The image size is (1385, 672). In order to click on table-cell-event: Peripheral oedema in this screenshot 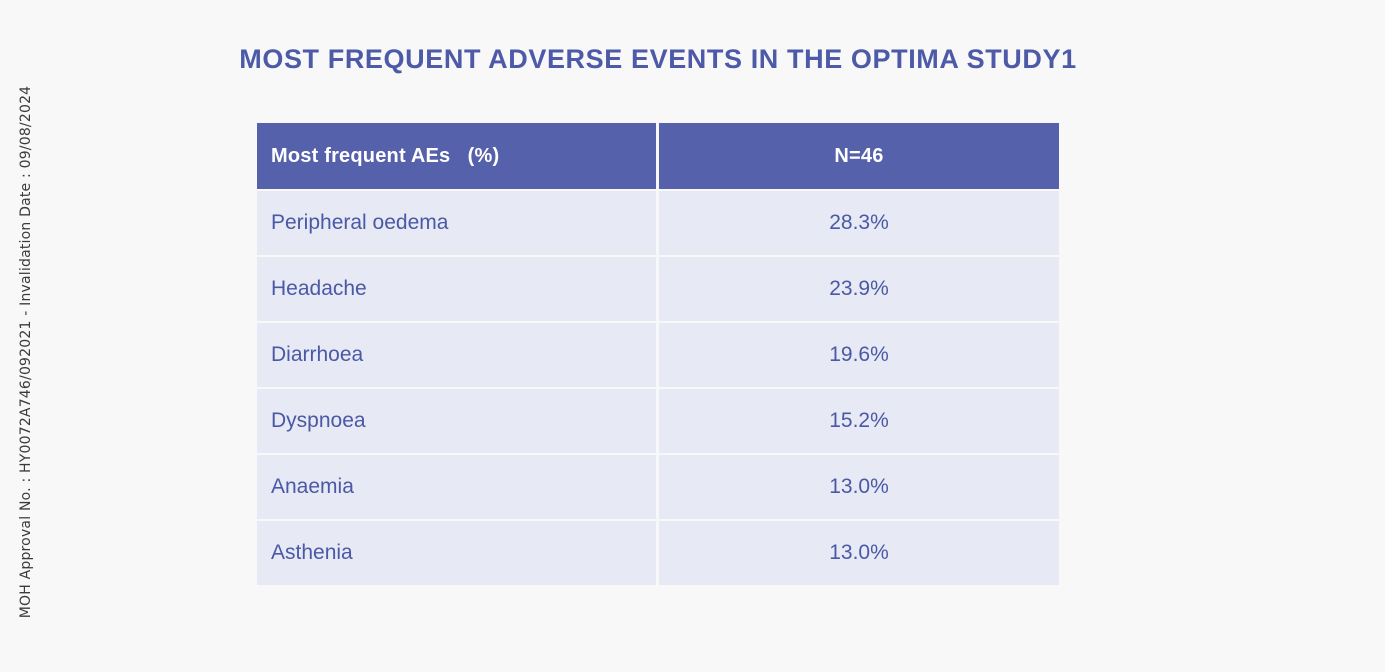, I will do `click(456, 223)`.